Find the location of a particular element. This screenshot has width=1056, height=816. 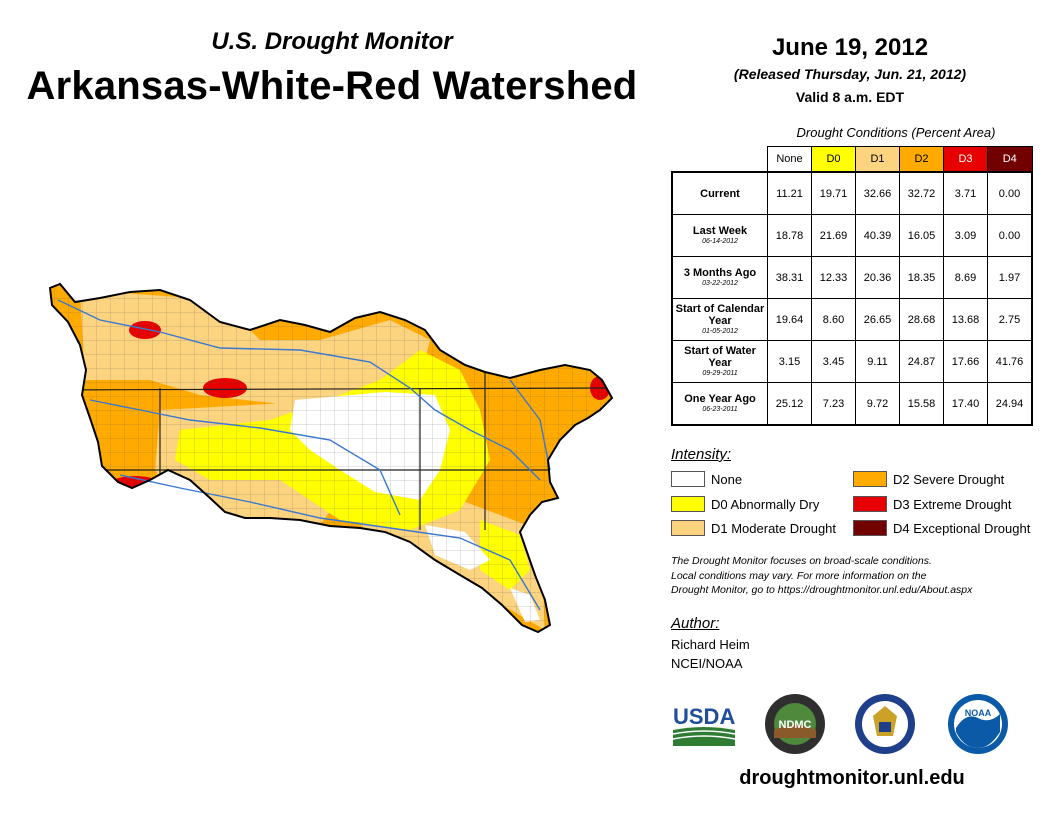

map-title: Arkansas-White-Red Watershed is located at coordinates (332, 86).